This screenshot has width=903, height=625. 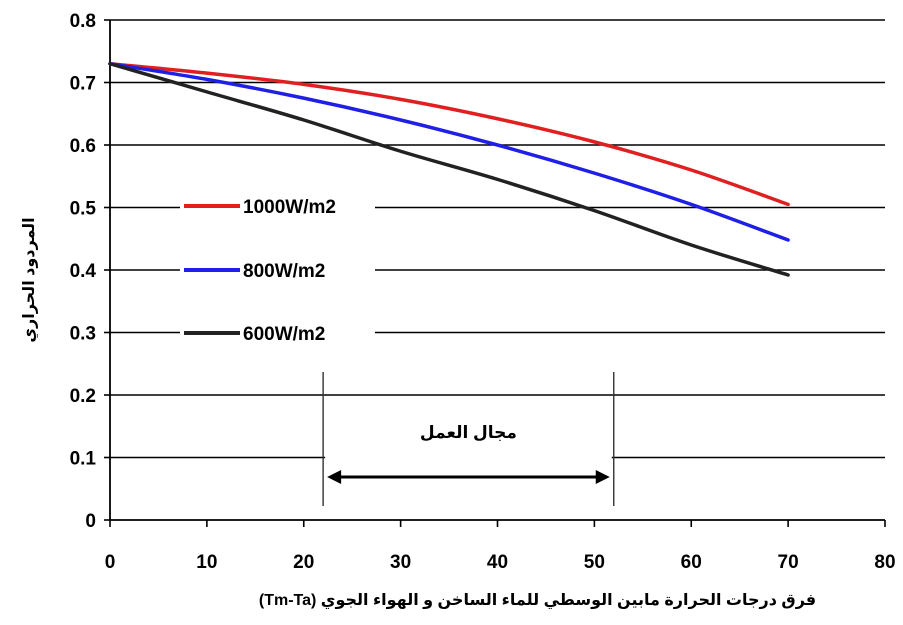 I want to click on y-tick-label: 0.7, so click(x=83, y=84).